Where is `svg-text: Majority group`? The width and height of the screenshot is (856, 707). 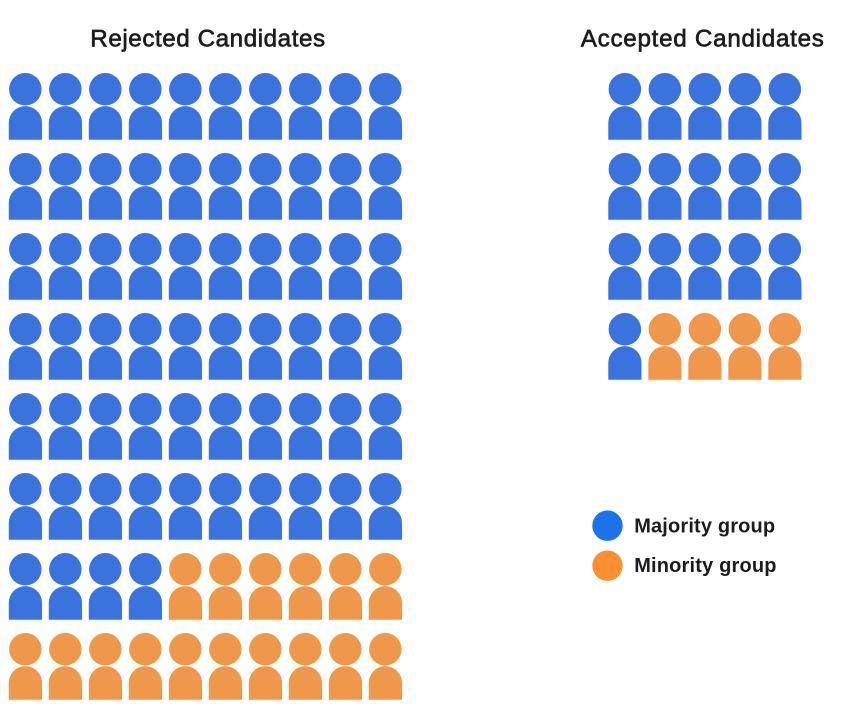 svg-text: Majority group is located at coordinates (704, 526).